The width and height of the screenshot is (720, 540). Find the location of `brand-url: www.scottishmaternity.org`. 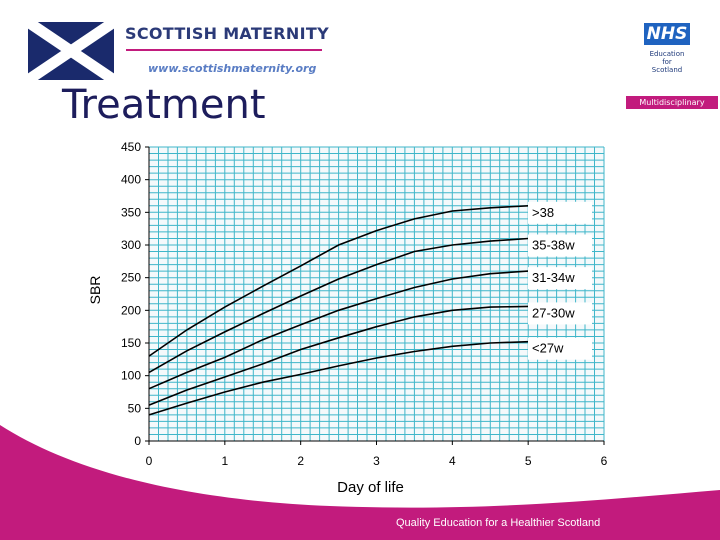

brand-url: www.scottishmaternity.org is located at coordinates (232, 68).